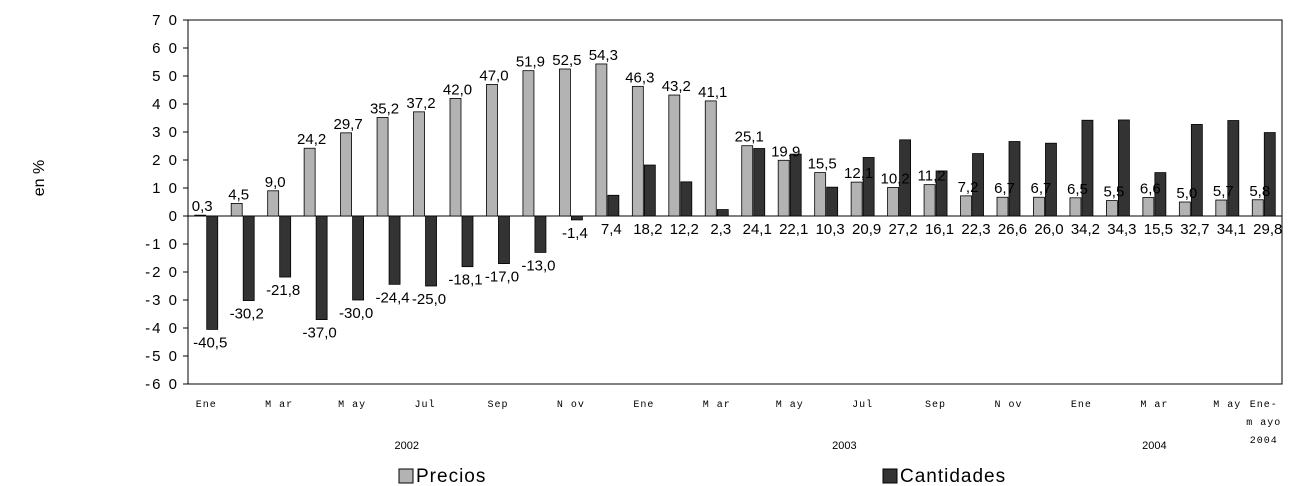  Describe the element at coordinates (451, 476) in the screenshot. I see `legend-label: Precios` at that location.